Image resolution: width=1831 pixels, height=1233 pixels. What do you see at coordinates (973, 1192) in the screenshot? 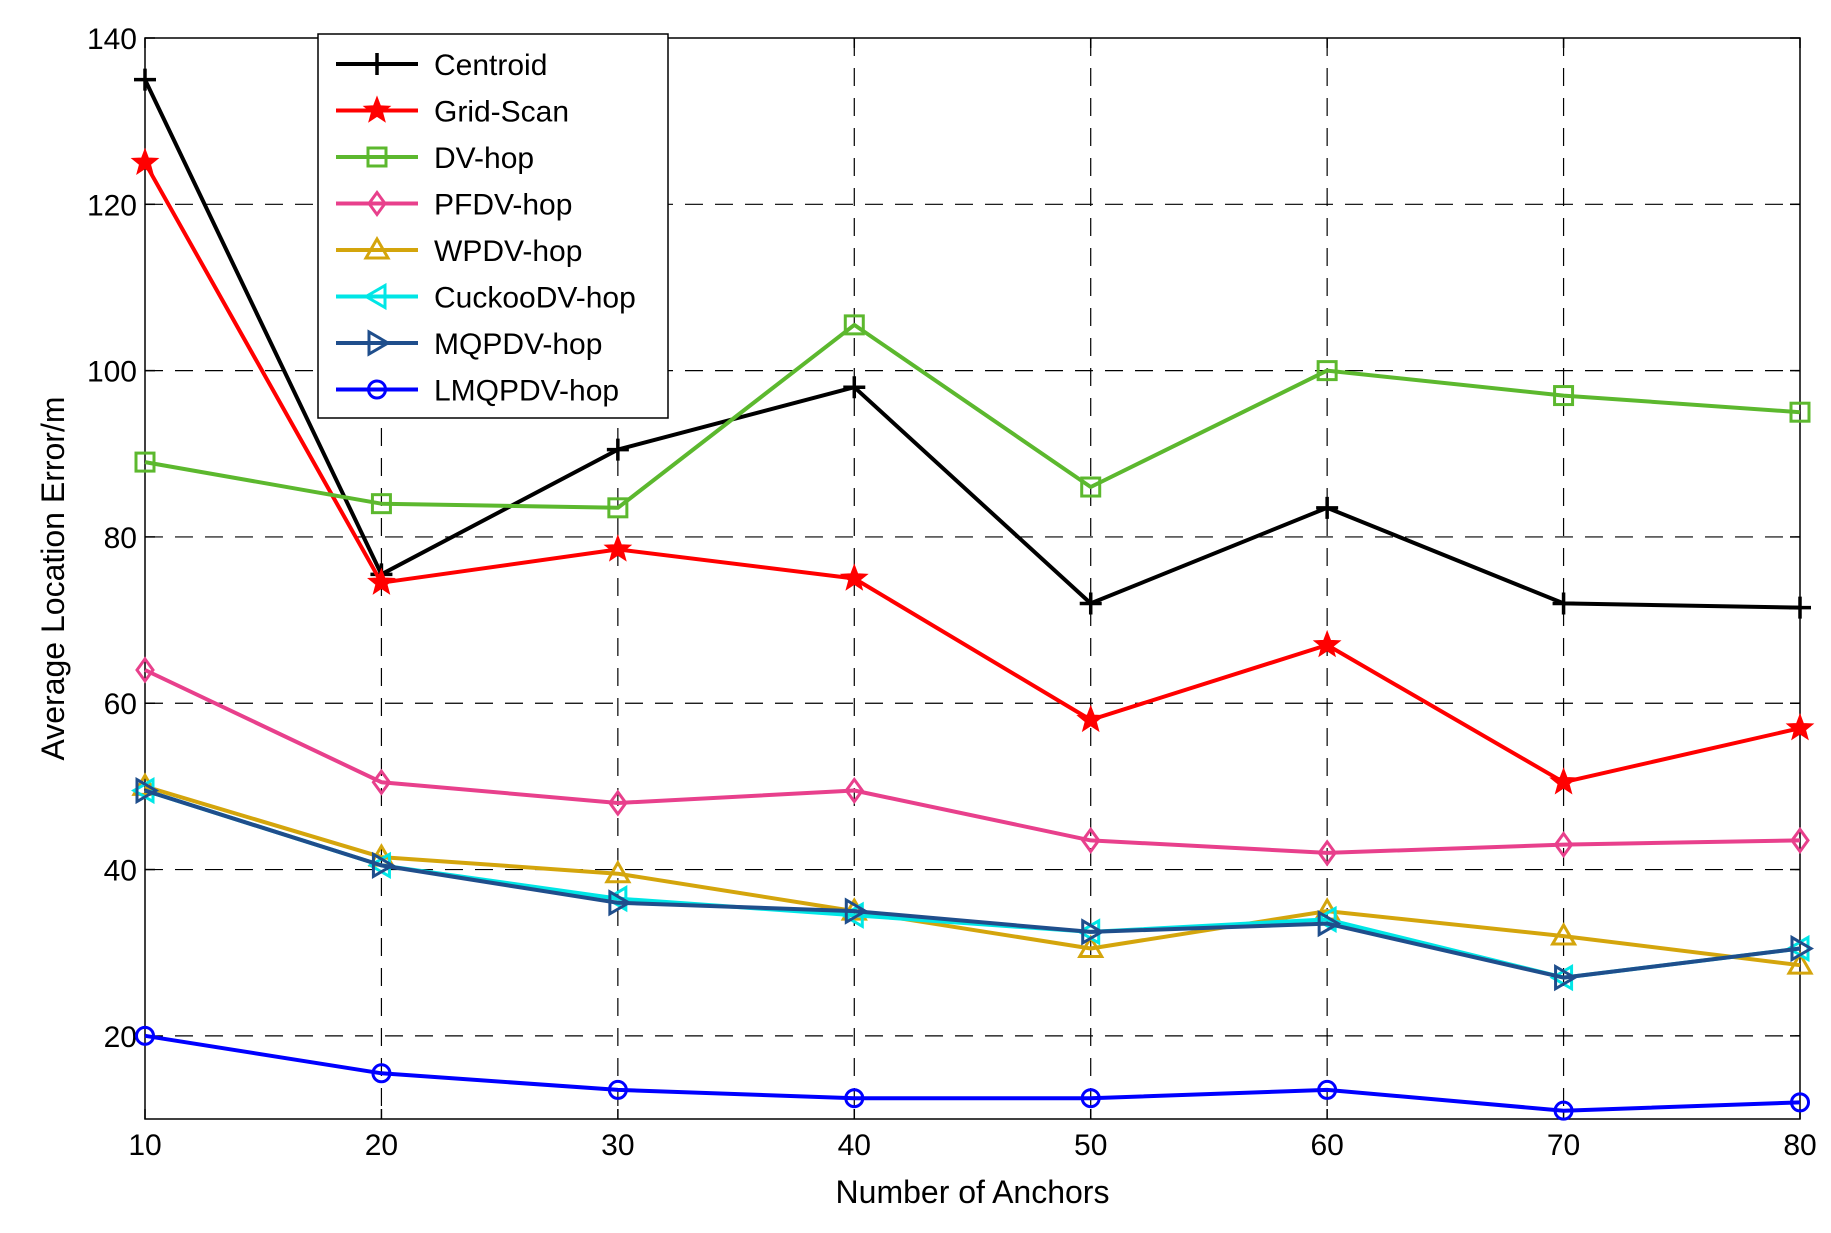
I see `x-axis-label: Number of Anchors` at bounding box center [973, 1192].